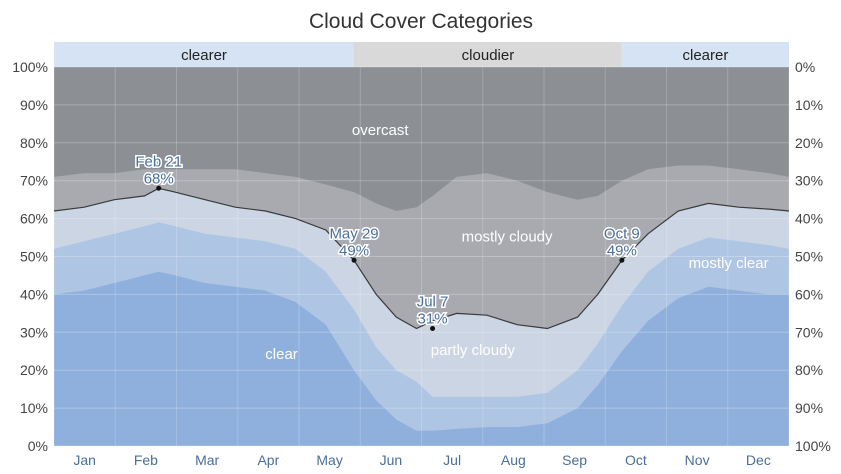 This screenshot has width=841, height=474. I want to click on y-left-tick-3: 30%, so click(34, 332).